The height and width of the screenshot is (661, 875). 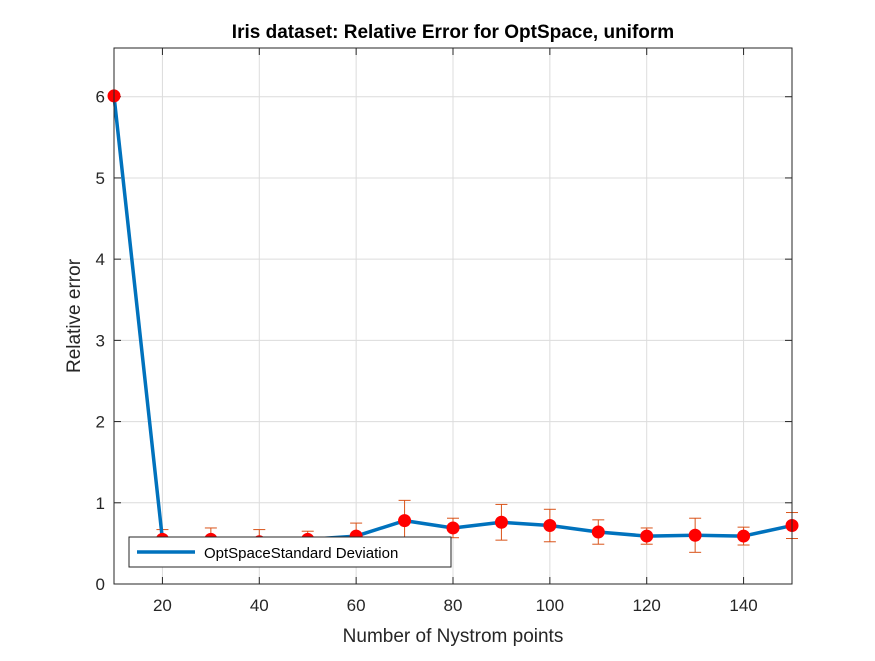 I want to click on x-tick-label: 140, so click(x=743, y=605).